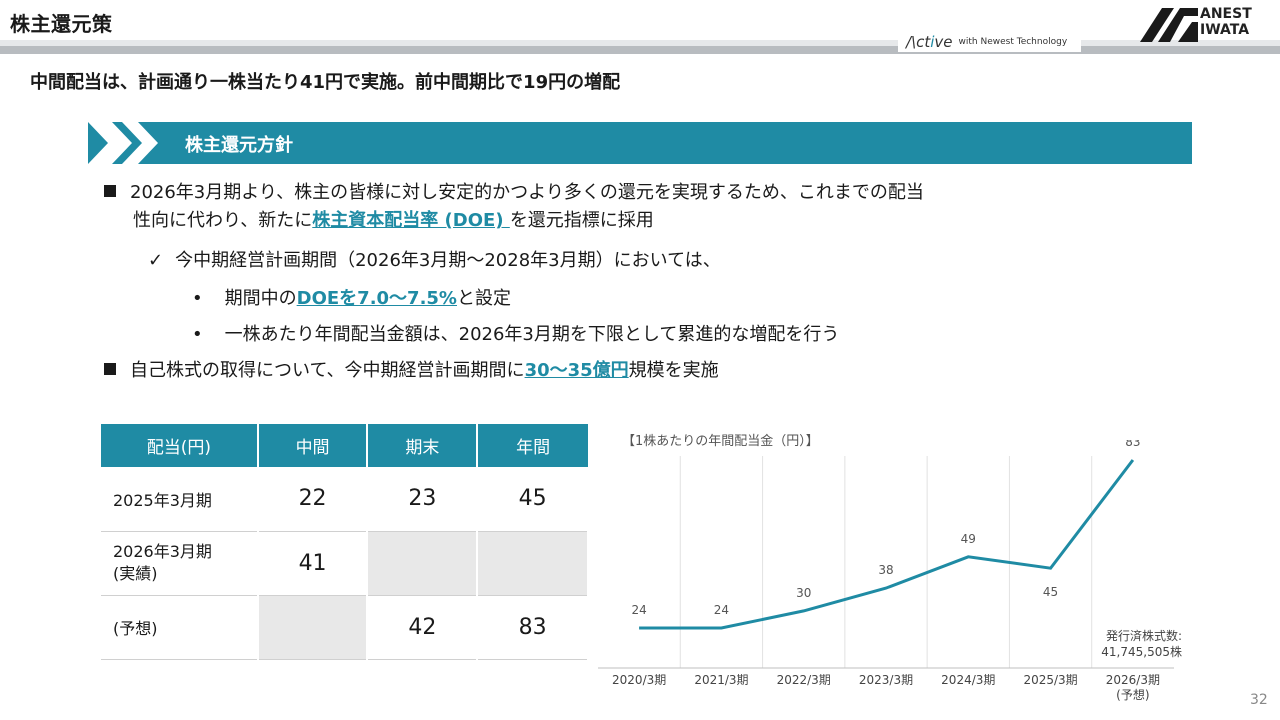  What do you see at coordinates (640, 43) in the screenshot?
I see `header-band-light` at bounding box center [640, 43].